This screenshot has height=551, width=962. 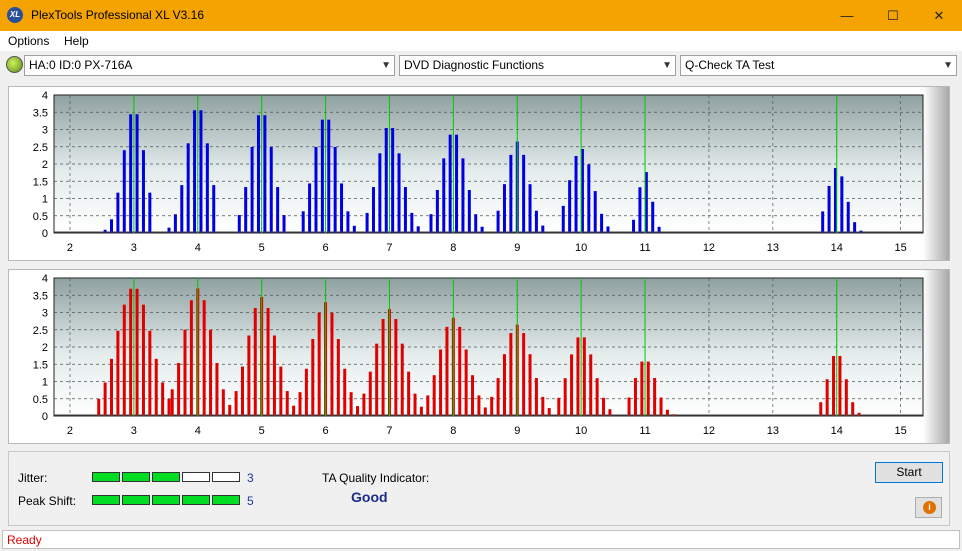 What do you see at coordinates (15, 15) in the screenshot?
I see `app-icon: XL` at bounding box center [15, 15].